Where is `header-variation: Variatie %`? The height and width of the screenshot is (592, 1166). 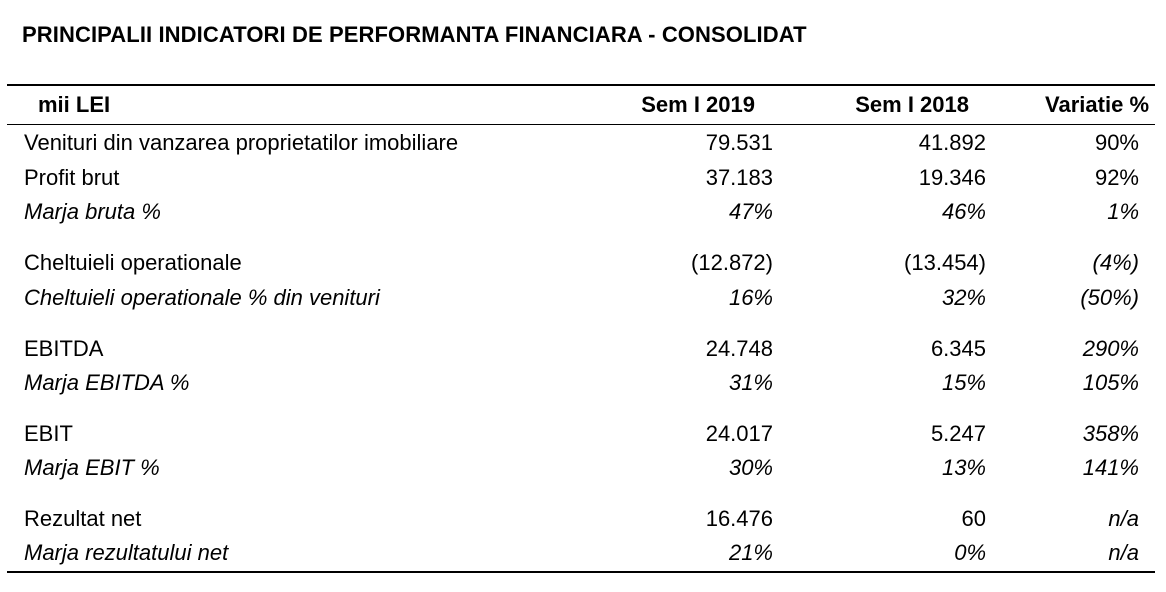
header-variation: Variatie % is located at coordinates (1097, 104).